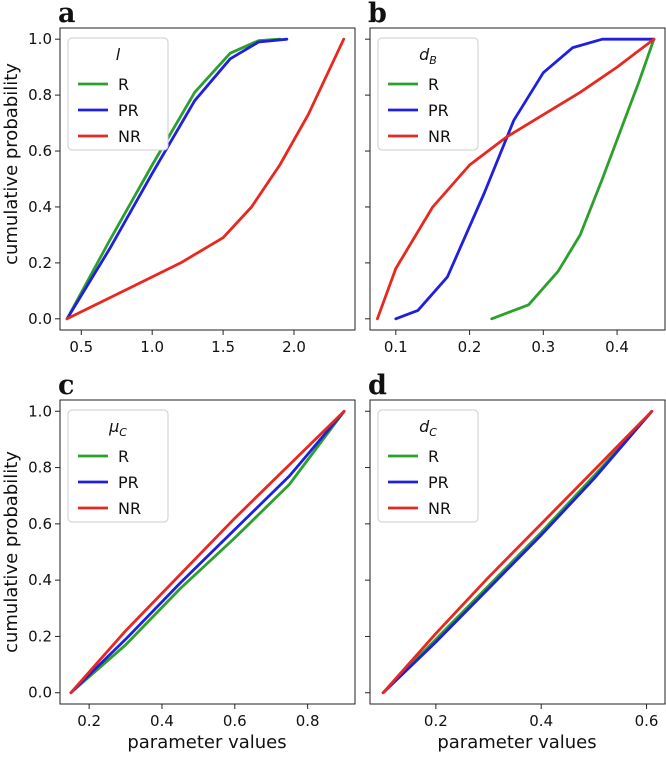 The height and width of the screenshot is (758, 666). I want to click on y-axis-title-top: cumulative probability, so click(11, 164).